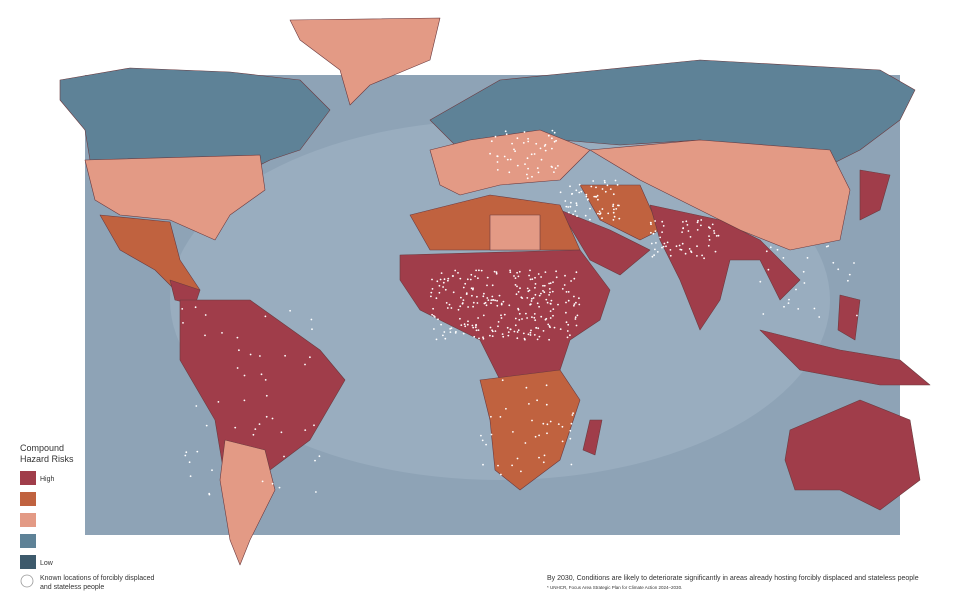 The image size is (980, 607). Describe the element at coordinates (510, 162) in the screenshot. I see `europe` at that location.